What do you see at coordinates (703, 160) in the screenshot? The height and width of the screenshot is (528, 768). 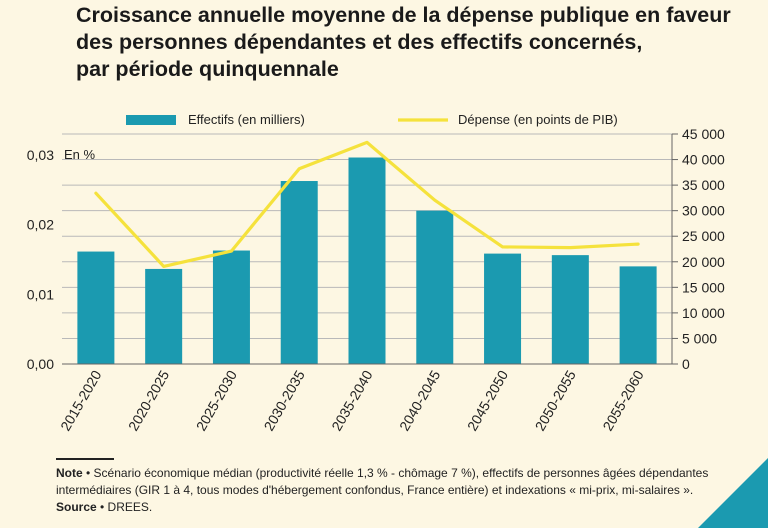 I see `right-tick-label: 40 000` at bounding box center [703, 160].